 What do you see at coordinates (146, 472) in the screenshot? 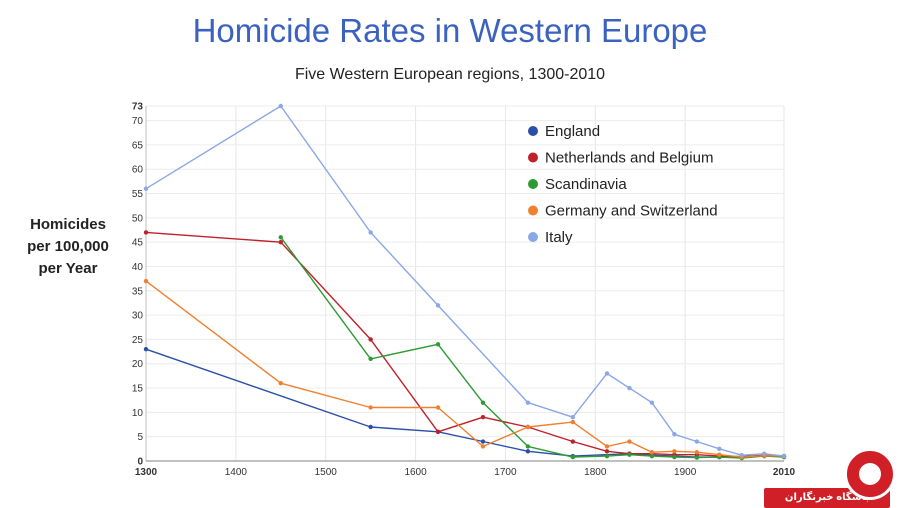
I see `x-tick-label: 1300` at bounding box center [146, 472].